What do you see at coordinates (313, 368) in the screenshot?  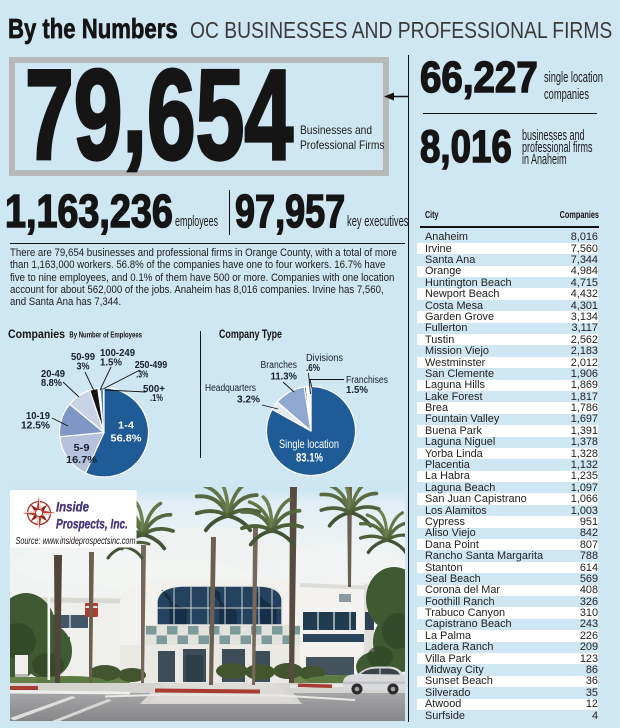 I see `svg-text: .6%` at bounding box center [313, 368].